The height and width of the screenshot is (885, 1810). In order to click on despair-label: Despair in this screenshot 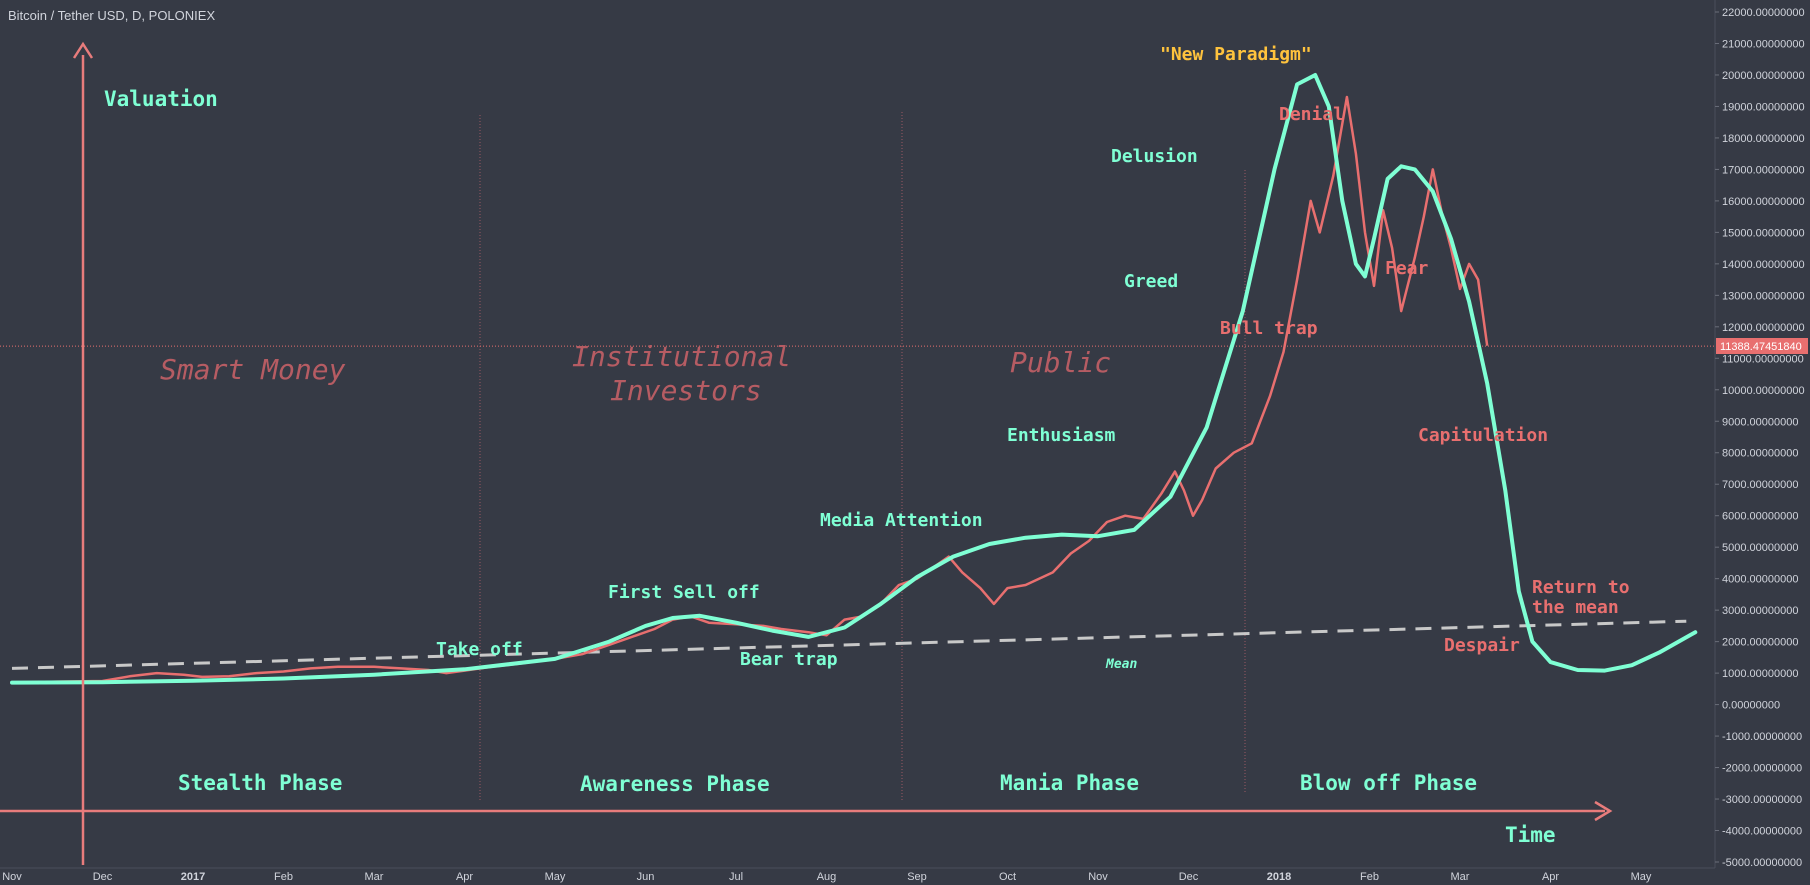, I will do `click(1482, 645)`.